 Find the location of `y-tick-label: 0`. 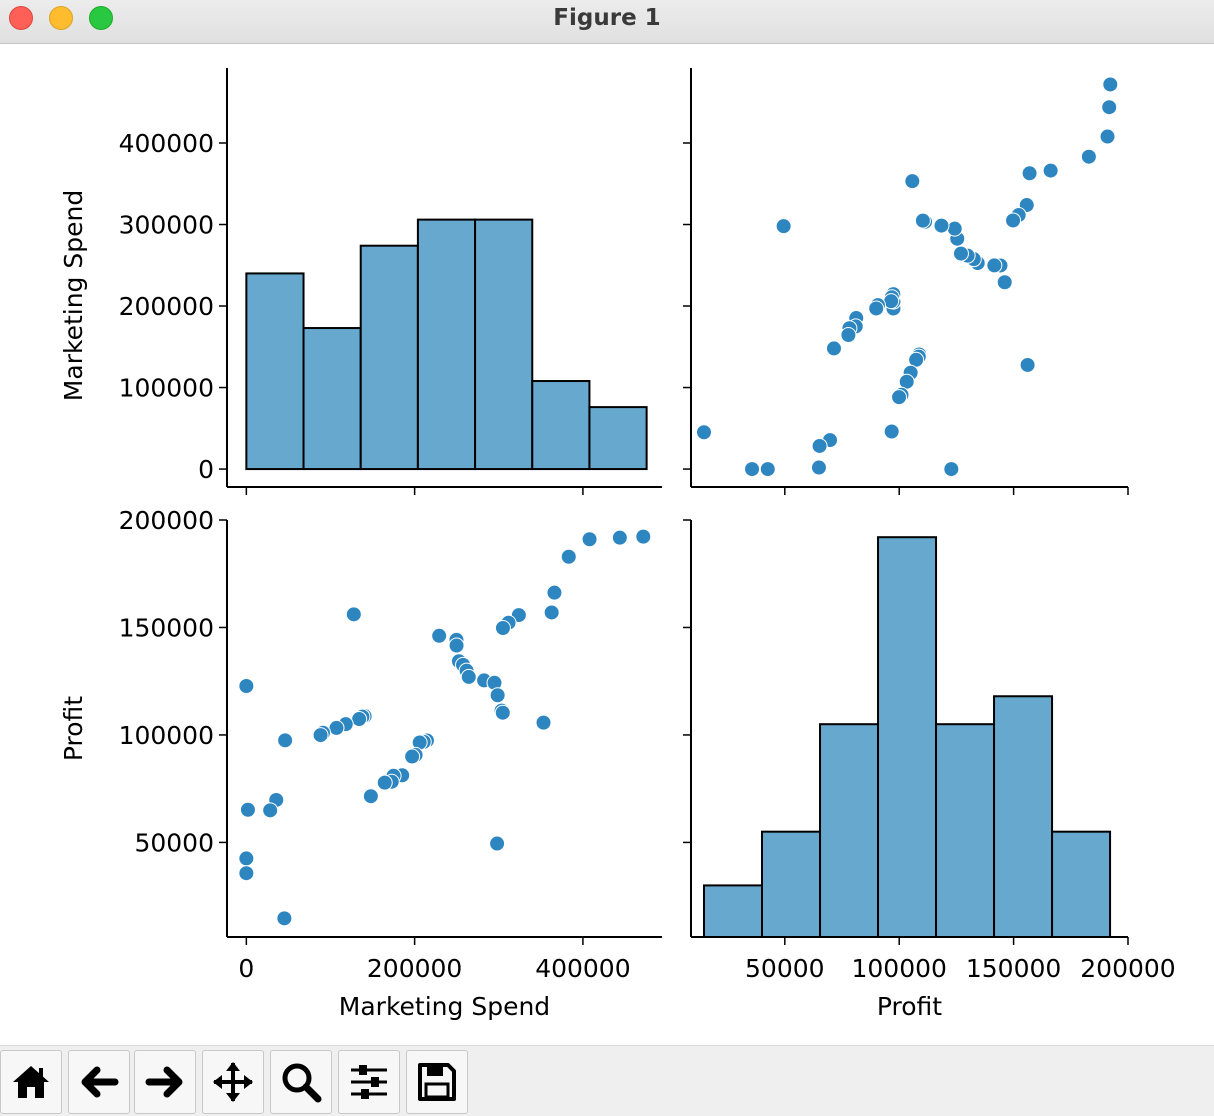

y-tick-label: 0 is located at coordinates (206, 469).